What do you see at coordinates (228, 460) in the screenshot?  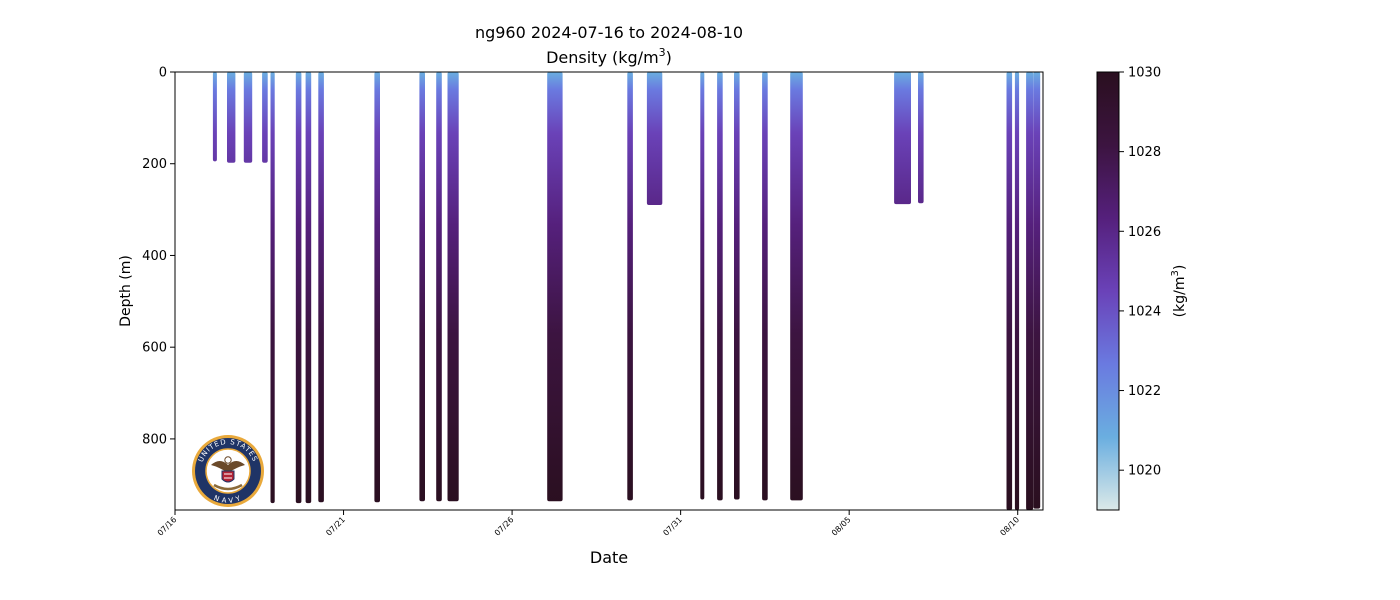 I see `eagle-head` at bounding box center [228, 460].